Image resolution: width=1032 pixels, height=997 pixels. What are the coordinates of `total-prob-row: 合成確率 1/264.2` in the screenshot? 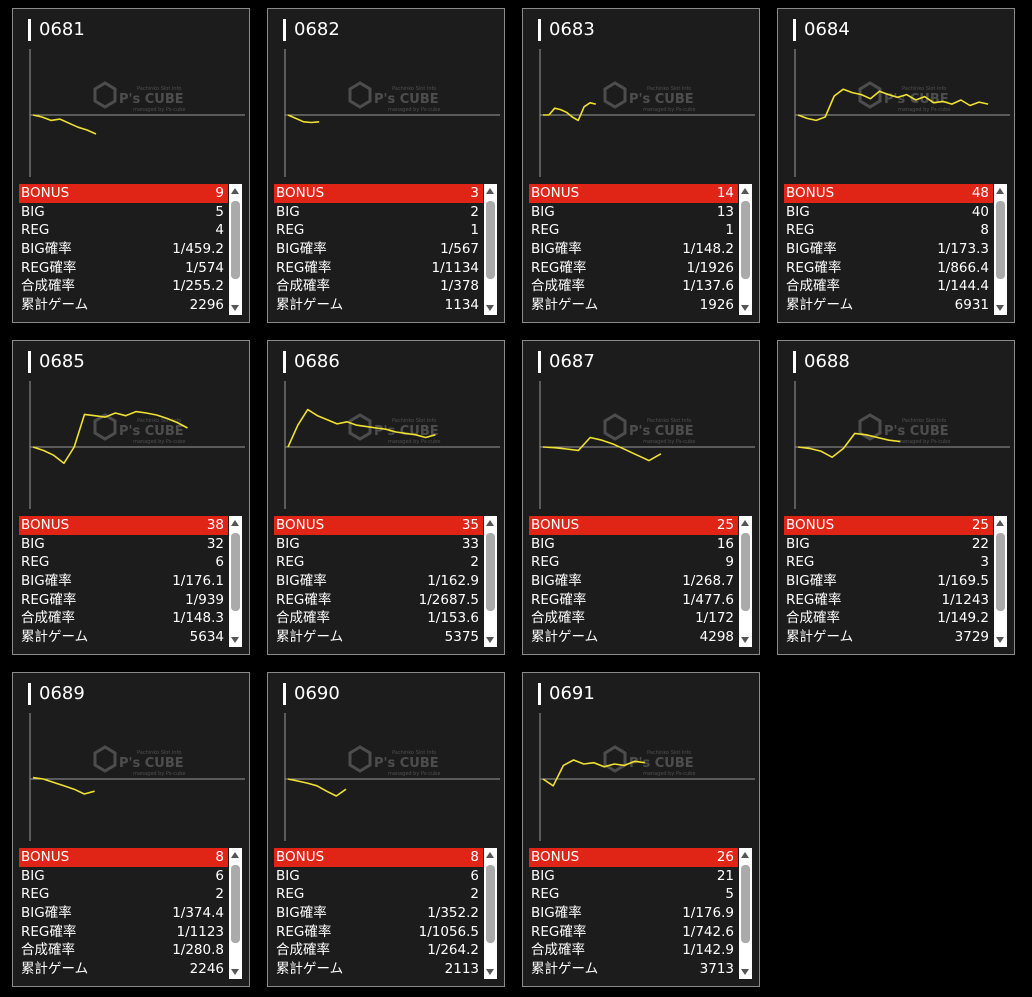 It's located at (378, 950).